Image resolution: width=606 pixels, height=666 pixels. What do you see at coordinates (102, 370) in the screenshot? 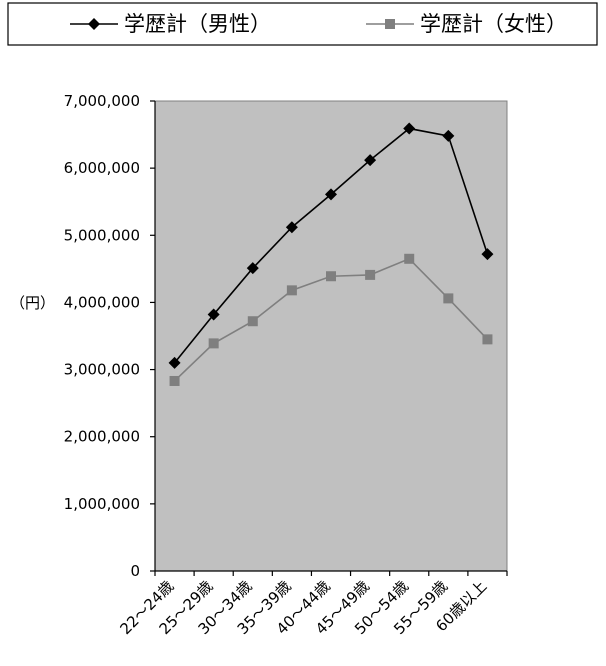
I see `y-tick-label: 3,000,000` at bounding box center [102, 370].